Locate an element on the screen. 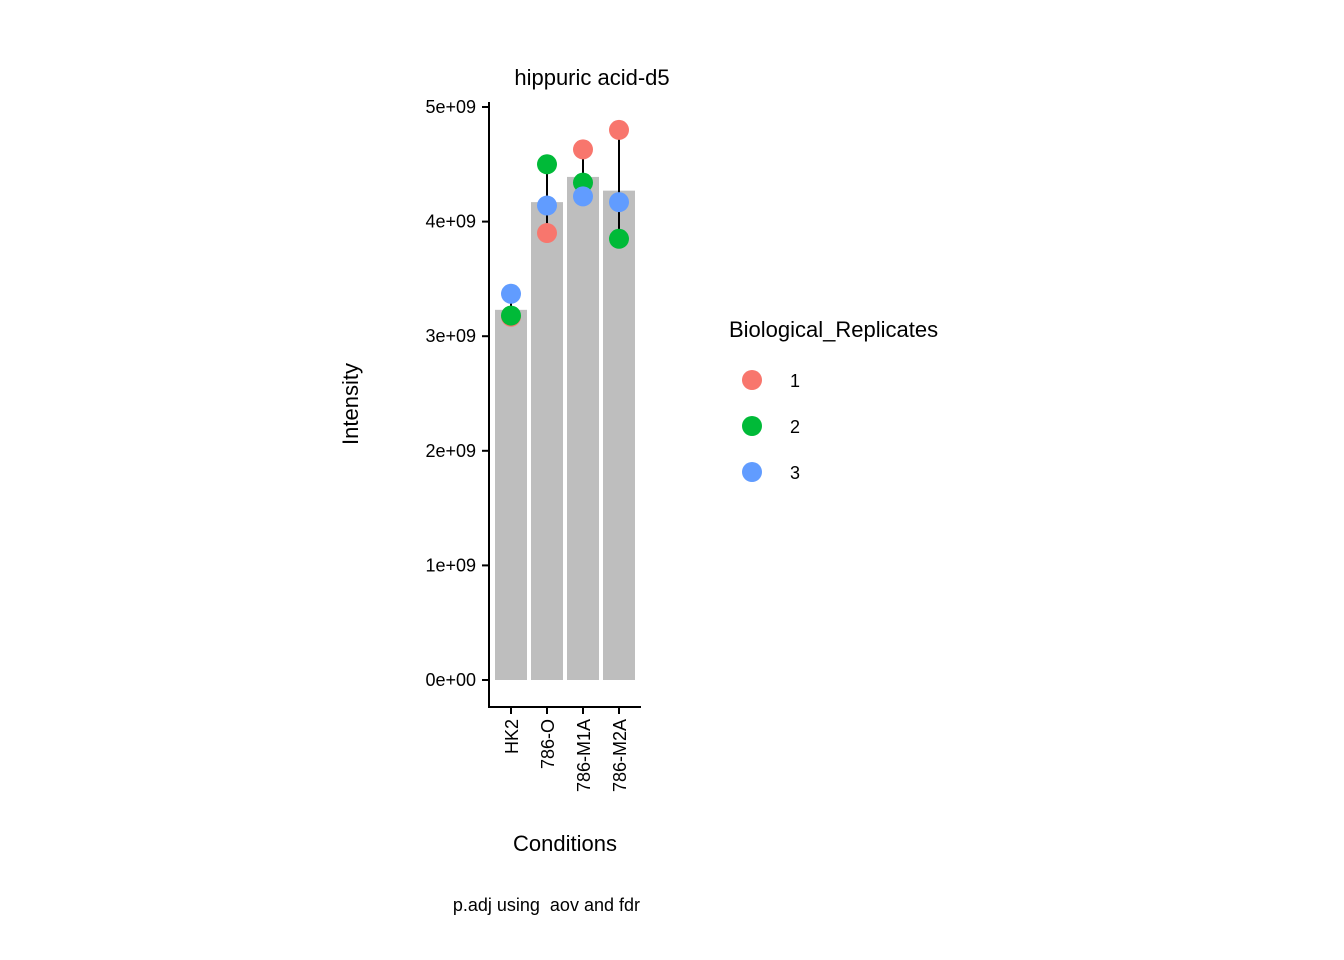 The height and width of the screenshot is (960, 1344). bars-layer is located at coordinates (565, 428).